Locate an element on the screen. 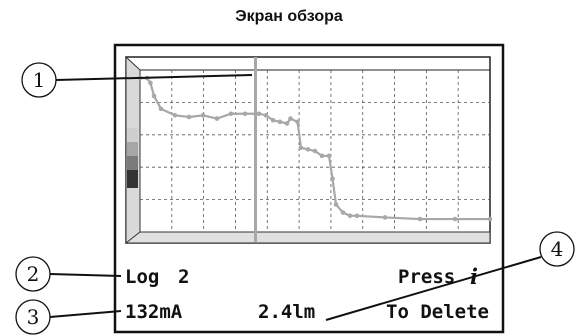 The width and height of the screenshot is (578, 336). callout-2: 2 is located at coordinates (68, 274).